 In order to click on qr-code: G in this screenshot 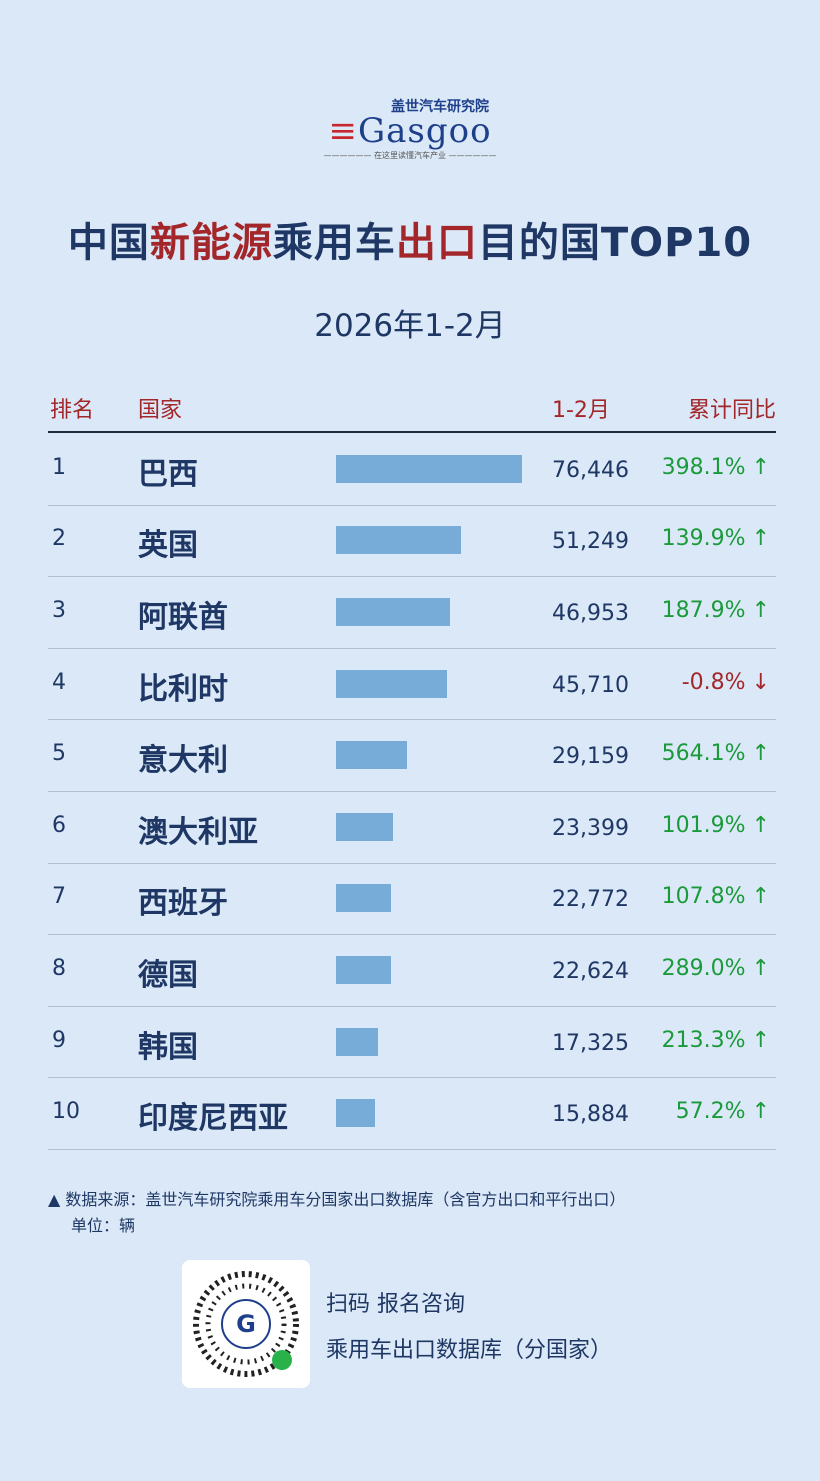, I will do `click(246, 1324)`.